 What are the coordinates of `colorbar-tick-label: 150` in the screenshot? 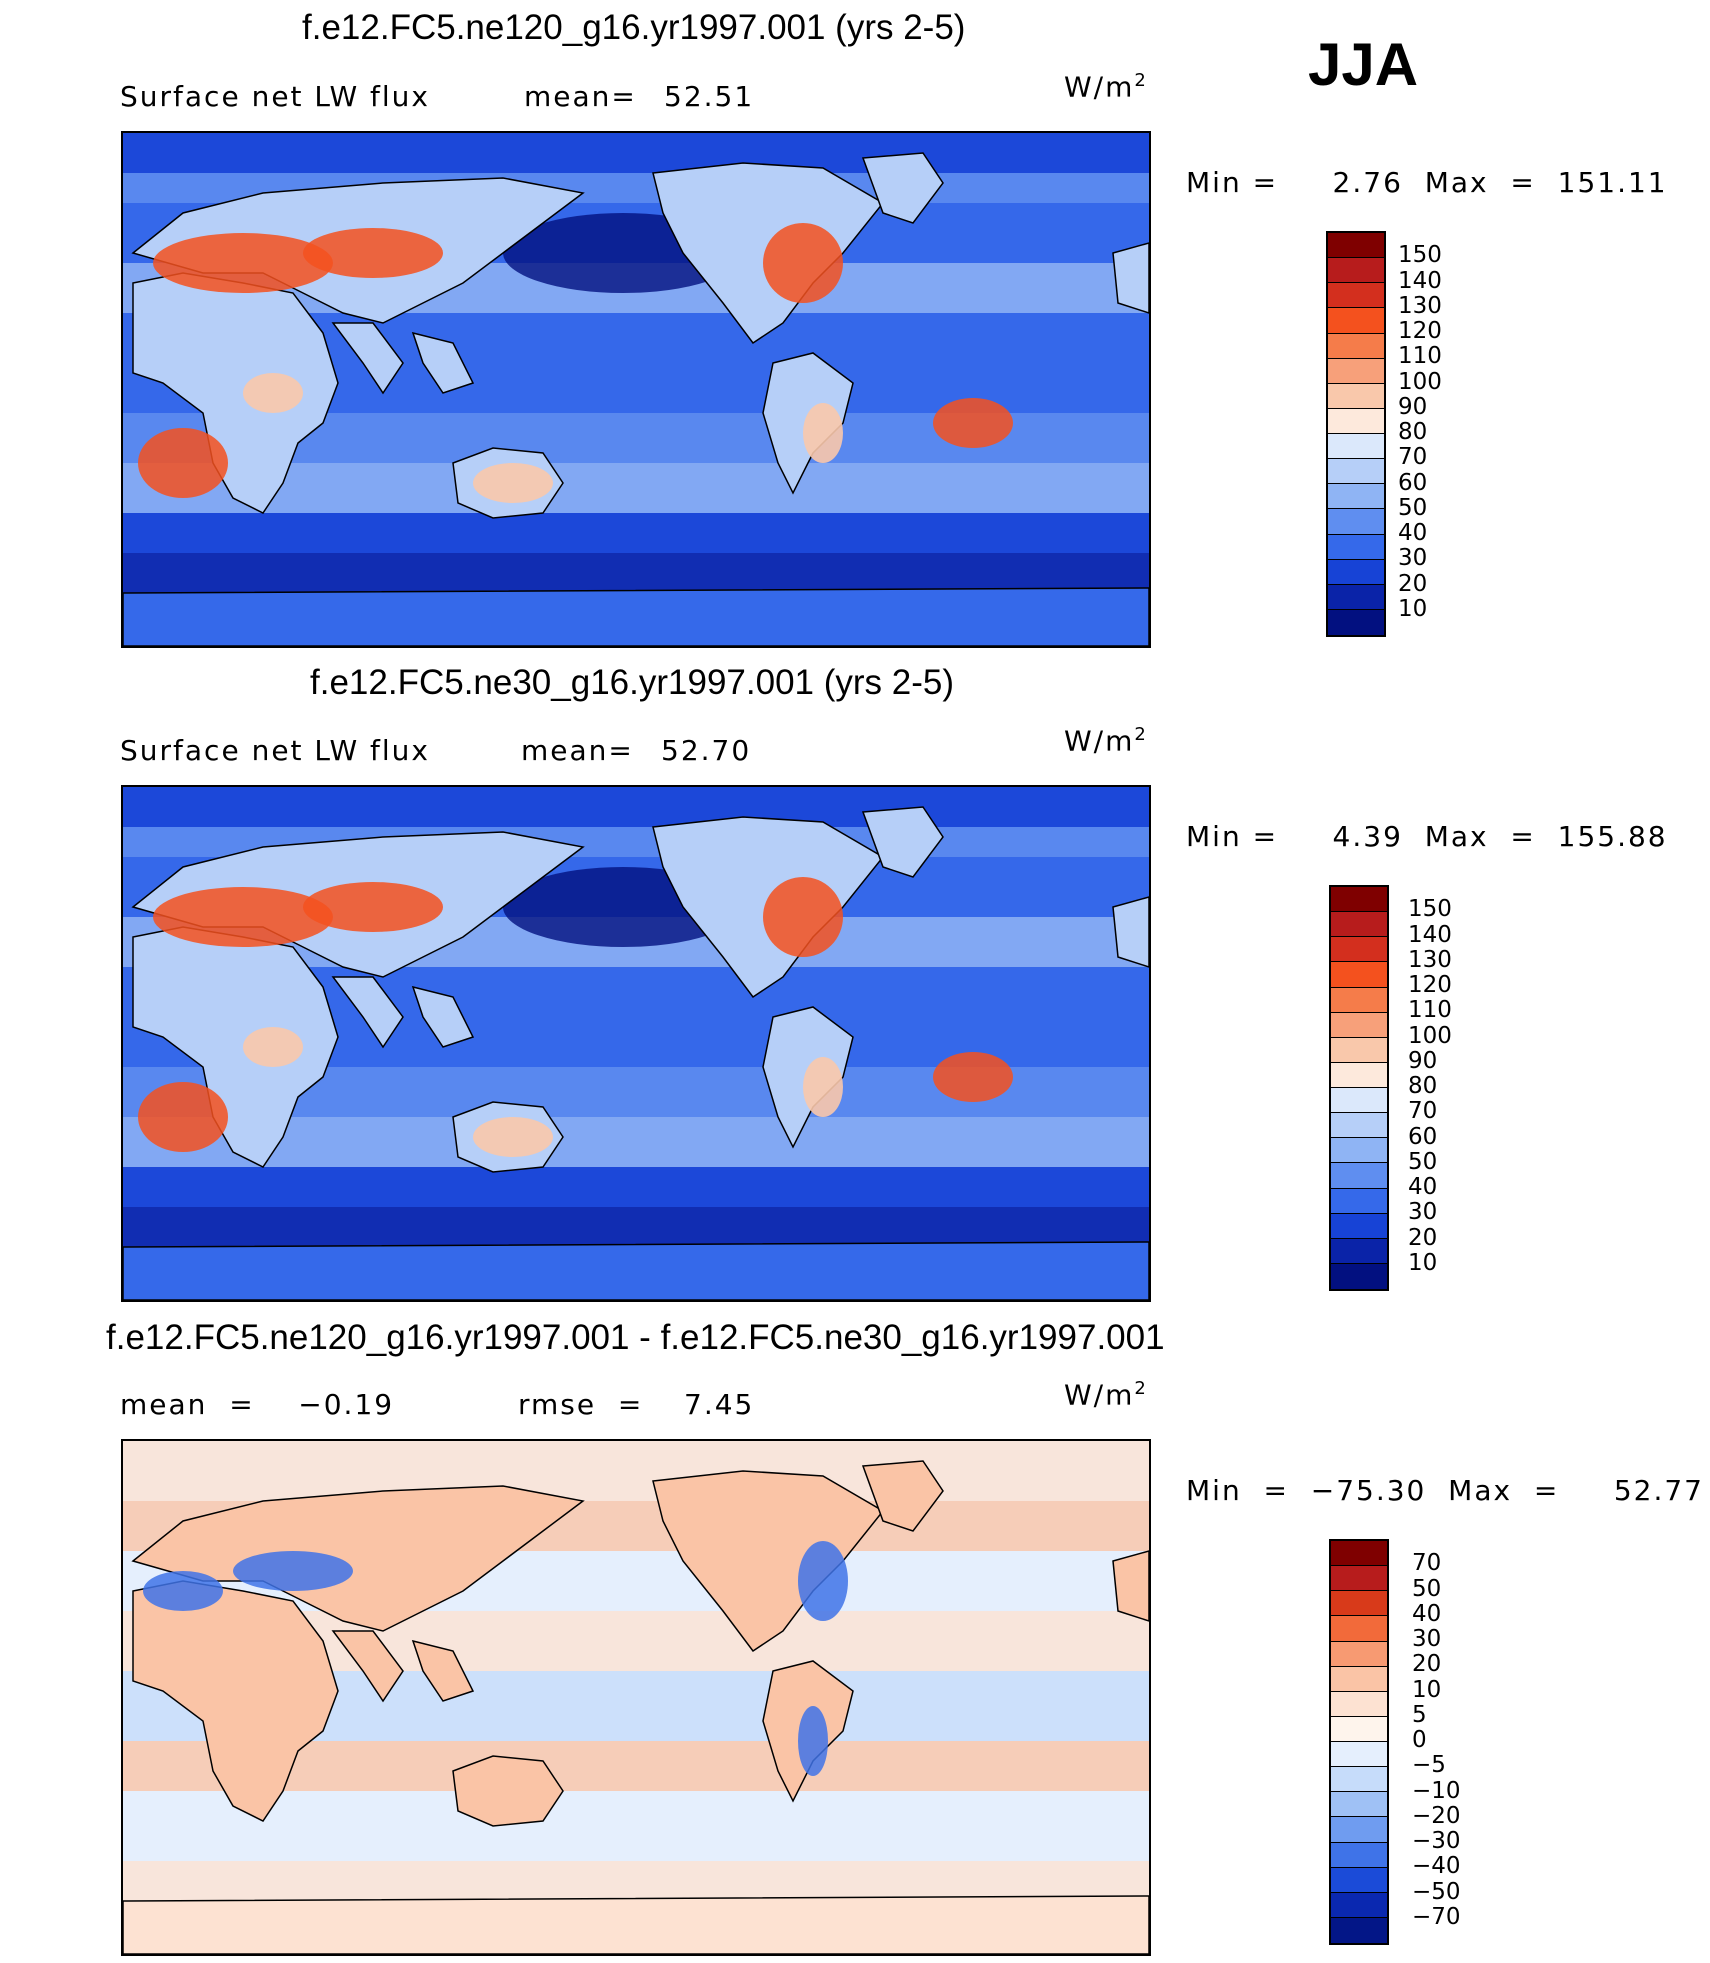 It's located at (1420, 255).